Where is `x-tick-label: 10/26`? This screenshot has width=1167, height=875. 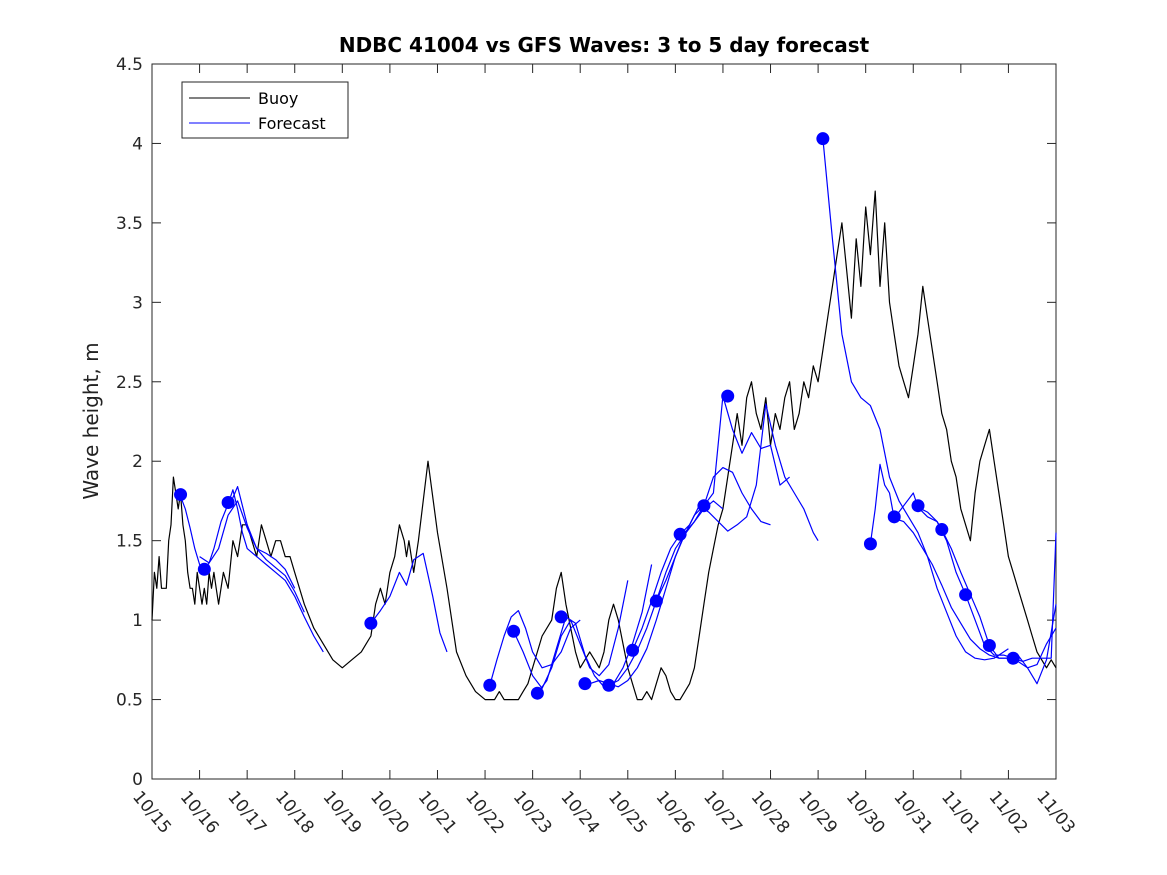
x-tick-label: 10/26 is located at coordinates (675, 812).